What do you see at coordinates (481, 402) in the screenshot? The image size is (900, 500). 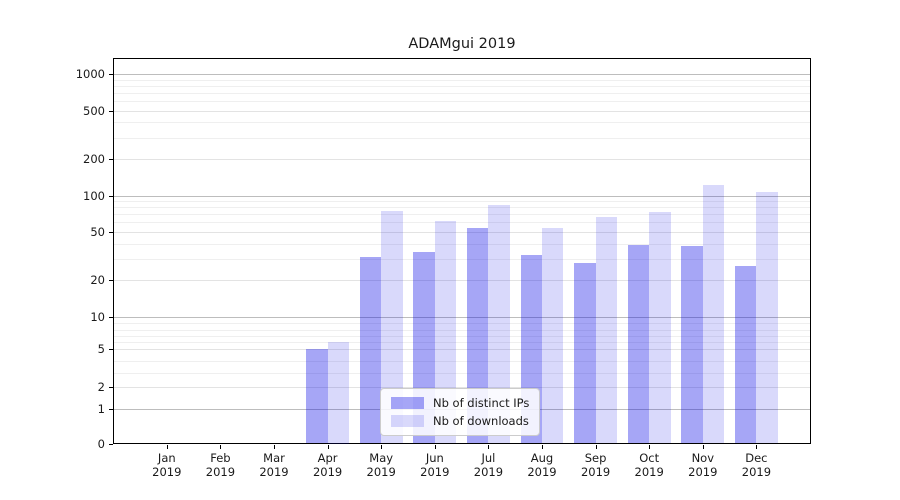 I see `legend-label: Nb of distinct IPs` at bounding box center [481, 402].